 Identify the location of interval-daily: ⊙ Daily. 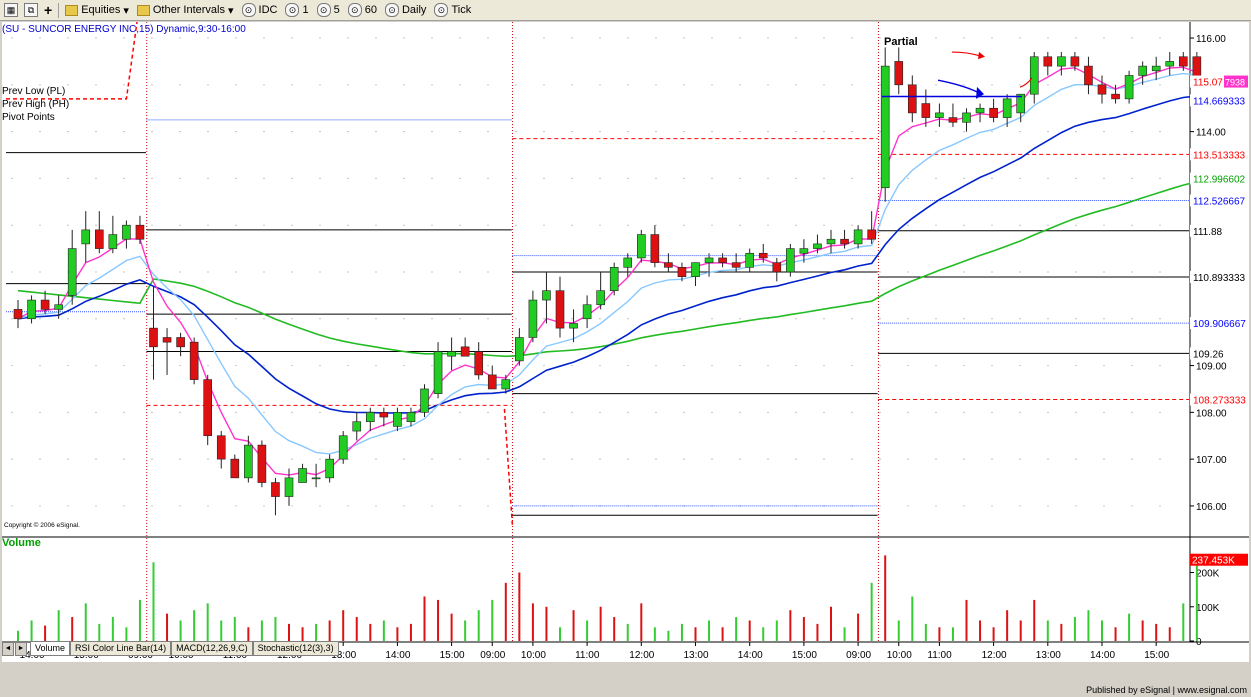
(405, 10).